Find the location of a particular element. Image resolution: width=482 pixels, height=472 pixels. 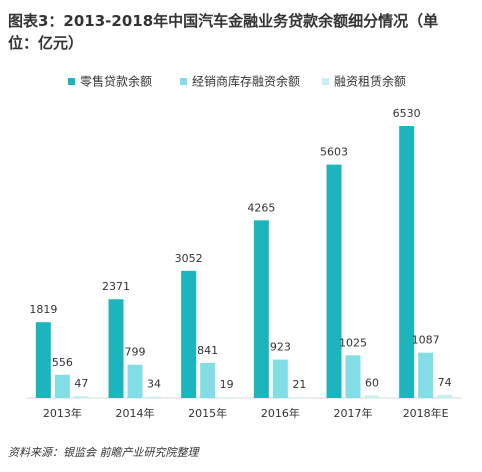

x-tick-label: 2013年 is located at coordinates (62, 413).